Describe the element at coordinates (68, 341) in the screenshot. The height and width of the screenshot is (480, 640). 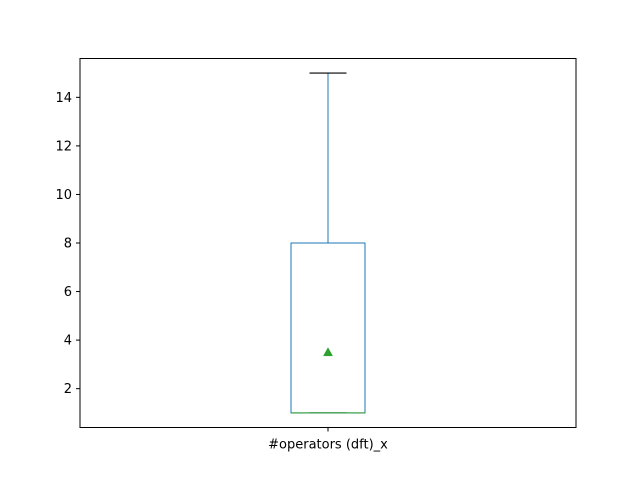
I see `y-tick-label: 4` at that location.